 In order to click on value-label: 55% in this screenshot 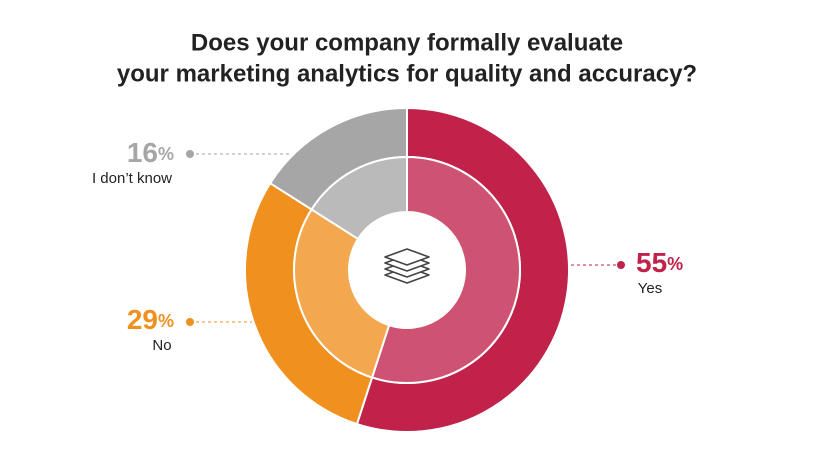, I will do `click(659, 262)`.